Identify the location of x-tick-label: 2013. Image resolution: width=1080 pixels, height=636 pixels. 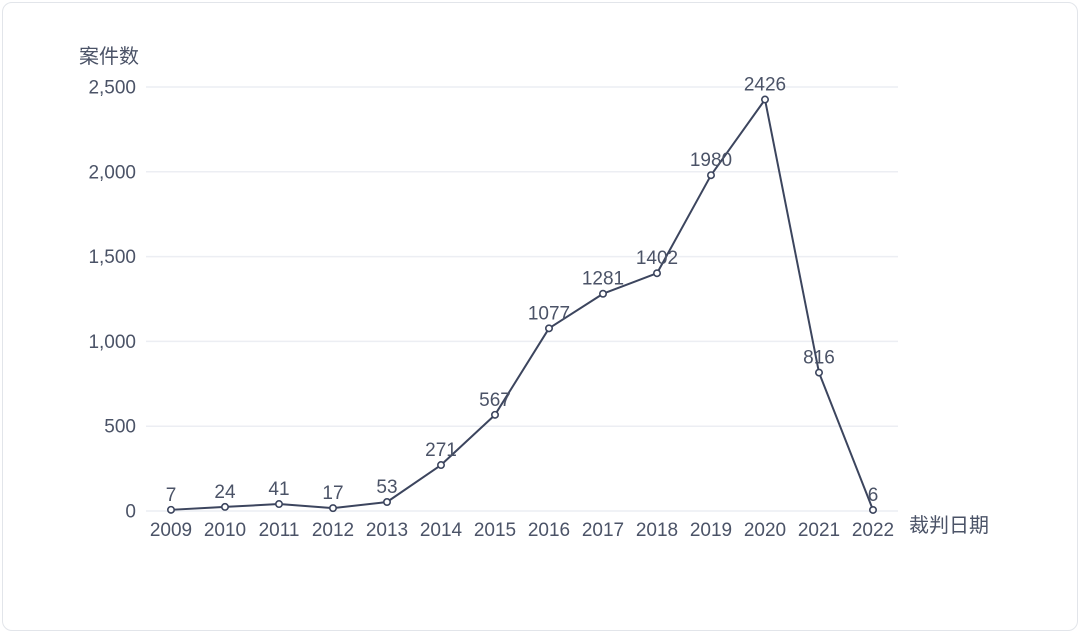
(387, 530).